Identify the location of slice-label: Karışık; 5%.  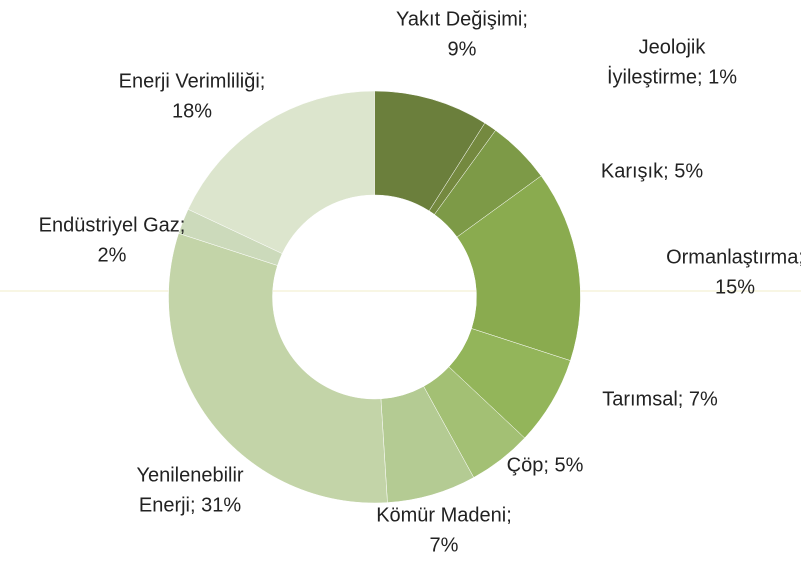
(652, 171).